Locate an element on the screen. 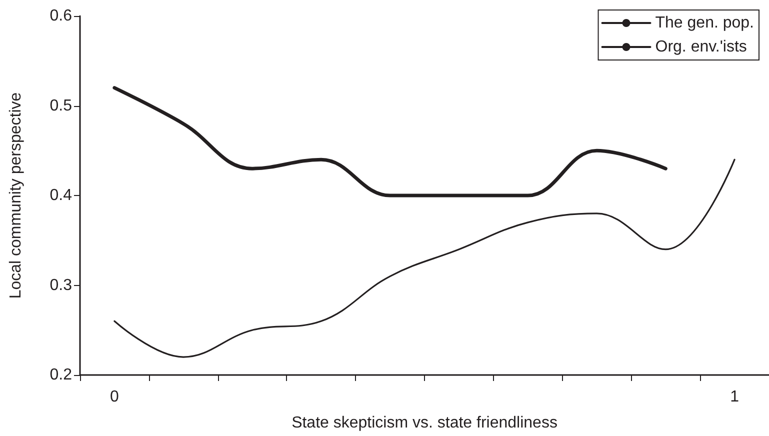 Image resolution: width=769 pixels, height=436 pixels. legend-label: The gen. pop. is located at coordinates (704, 23).